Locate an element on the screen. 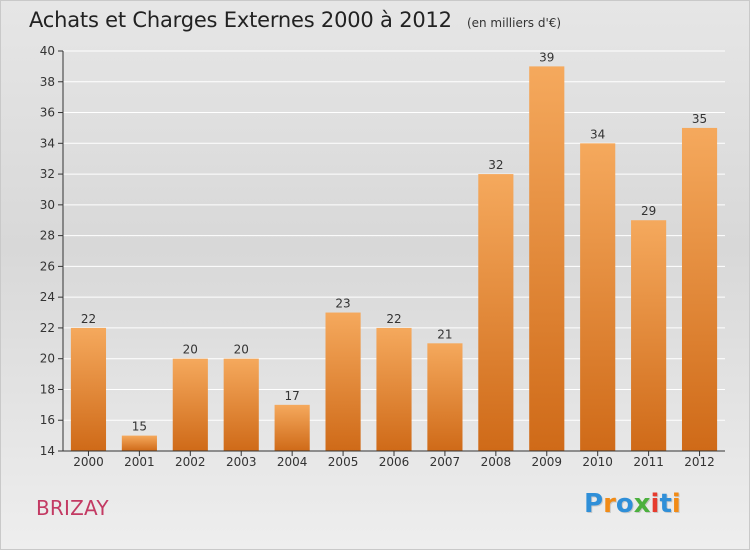  chart-unit-text: (en milliers d'€) is located at coordinates (514, 23).